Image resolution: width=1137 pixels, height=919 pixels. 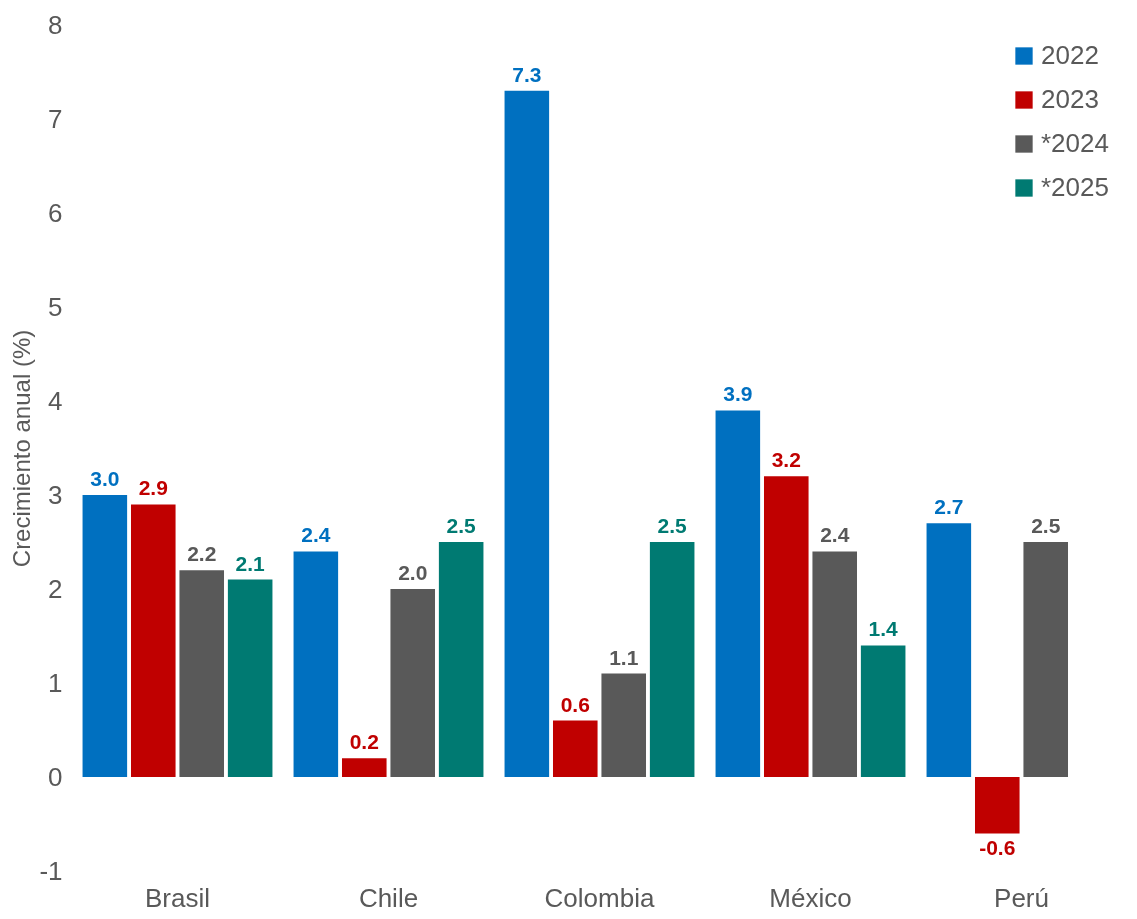 What do you see at coordinates (810, 897) in the screenshot?
I see `x-tick-label: México` at bounding box center [810, 897].